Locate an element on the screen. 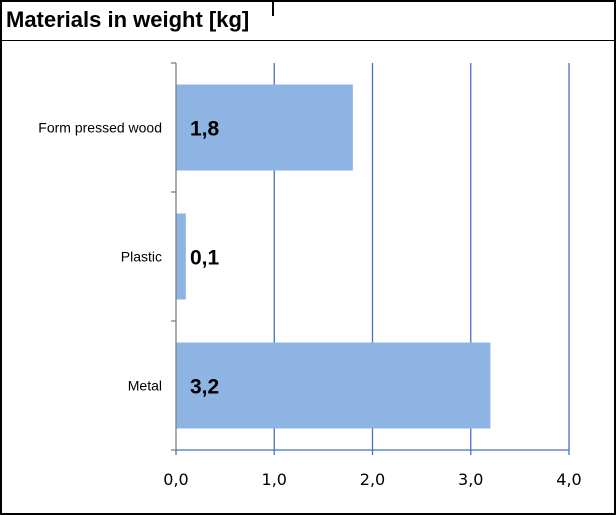  category-label-0: Form pressed wood is located at coordinates (100, 128).